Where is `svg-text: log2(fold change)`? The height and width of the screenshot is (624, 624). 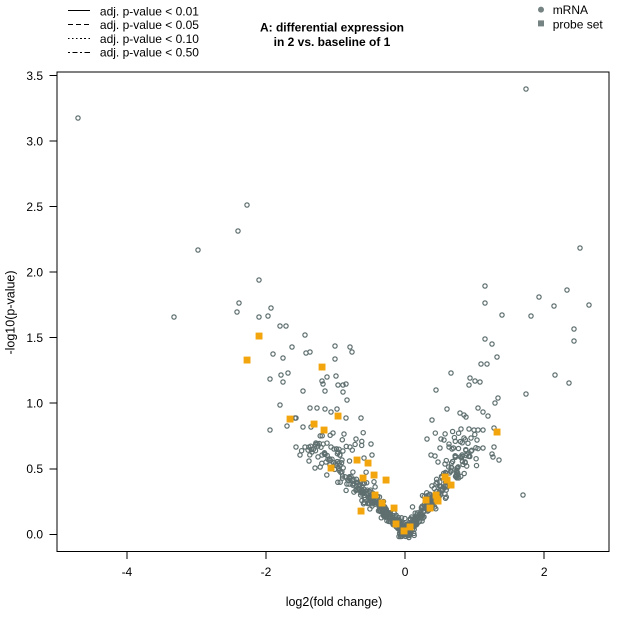 svg-text: log2(fold change) is located at coordinates (334, 602).